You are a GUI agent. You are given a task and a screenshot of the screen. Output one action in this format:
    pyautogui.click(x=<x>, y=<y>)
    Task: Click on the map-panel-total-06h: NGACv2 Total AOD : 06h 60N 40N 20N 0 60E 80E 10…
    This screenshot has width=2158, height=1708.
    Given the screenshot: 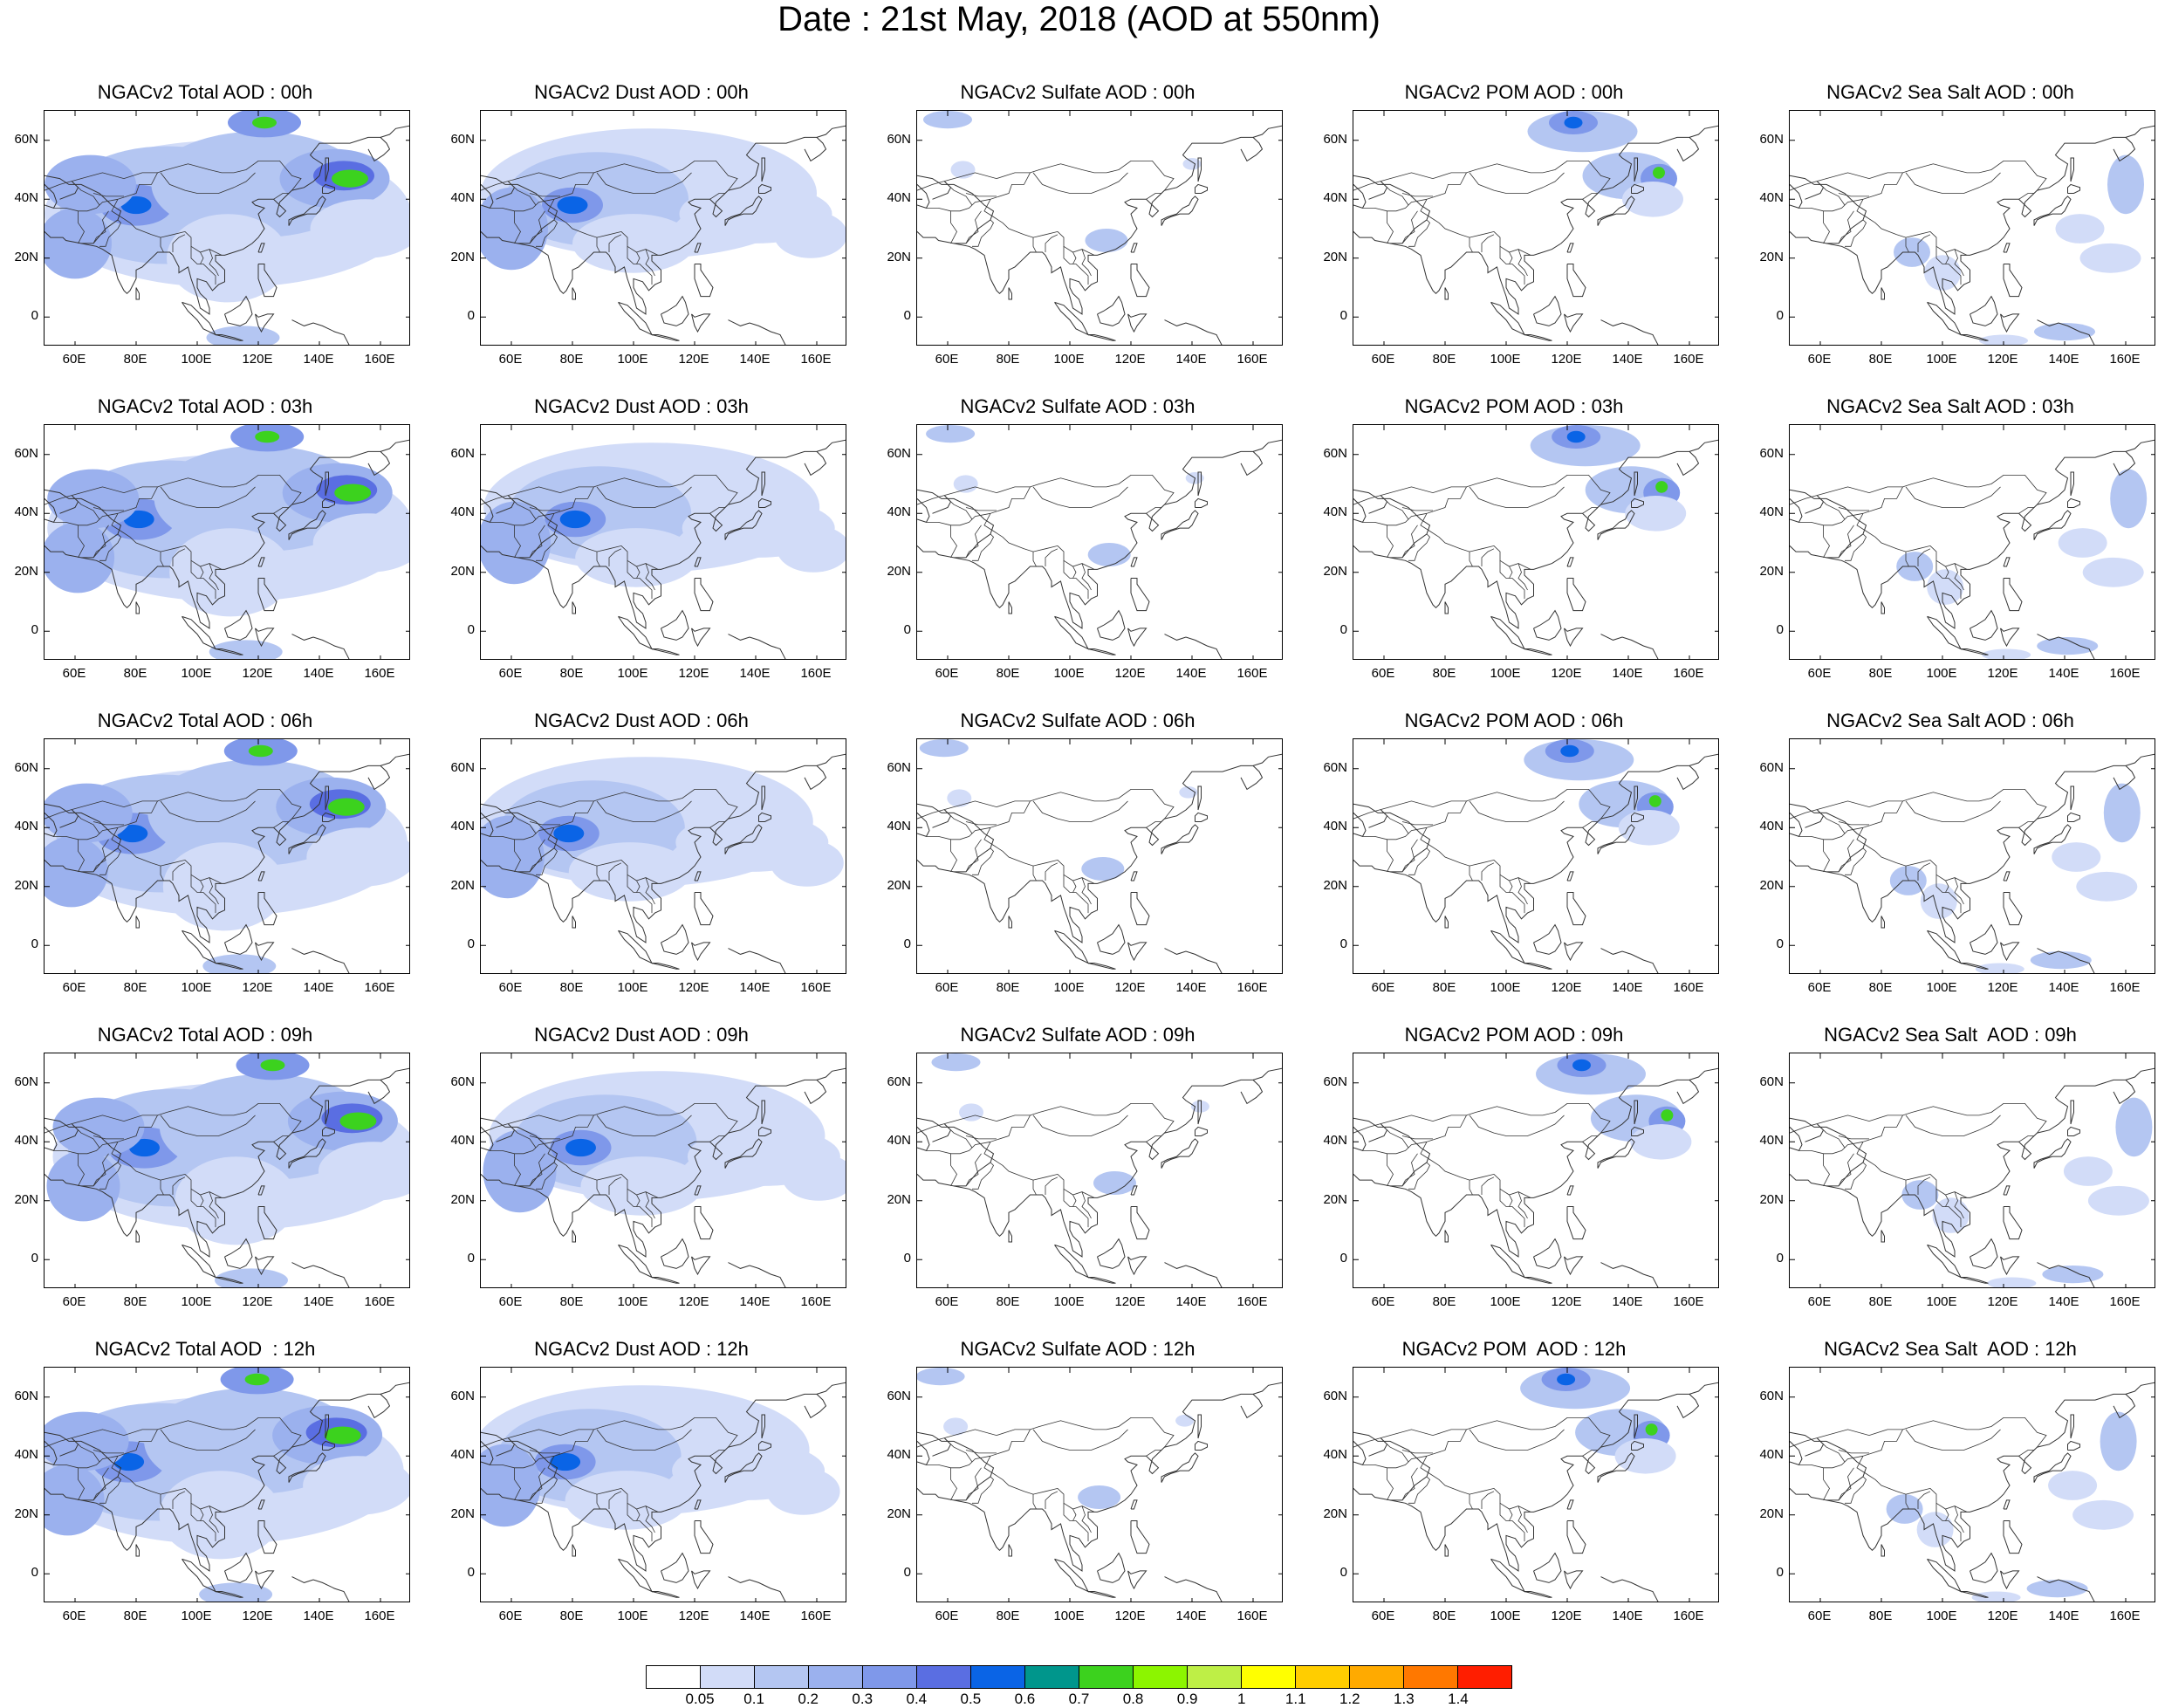 What is the action you would take?
    pyautogui.click(x=205, y=858)
    